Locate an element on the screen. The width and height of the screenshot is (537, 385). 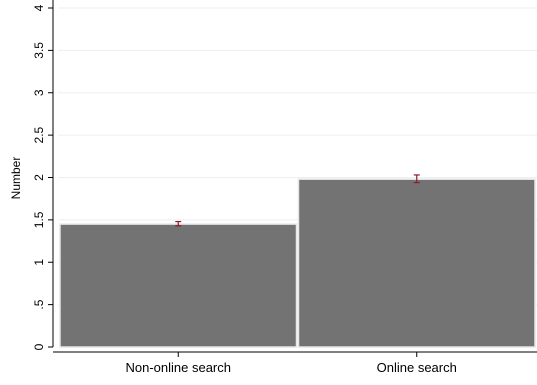
y-tick-label: 1 is located at coordinates (39, 262).